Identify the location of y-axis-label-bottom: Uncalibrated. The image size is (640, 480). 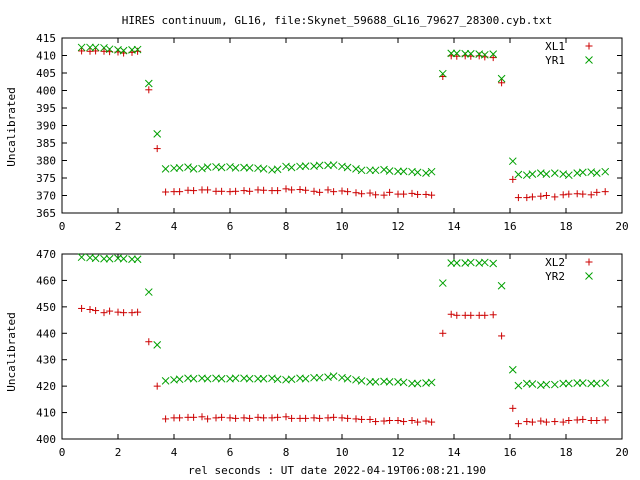
(11, 351).